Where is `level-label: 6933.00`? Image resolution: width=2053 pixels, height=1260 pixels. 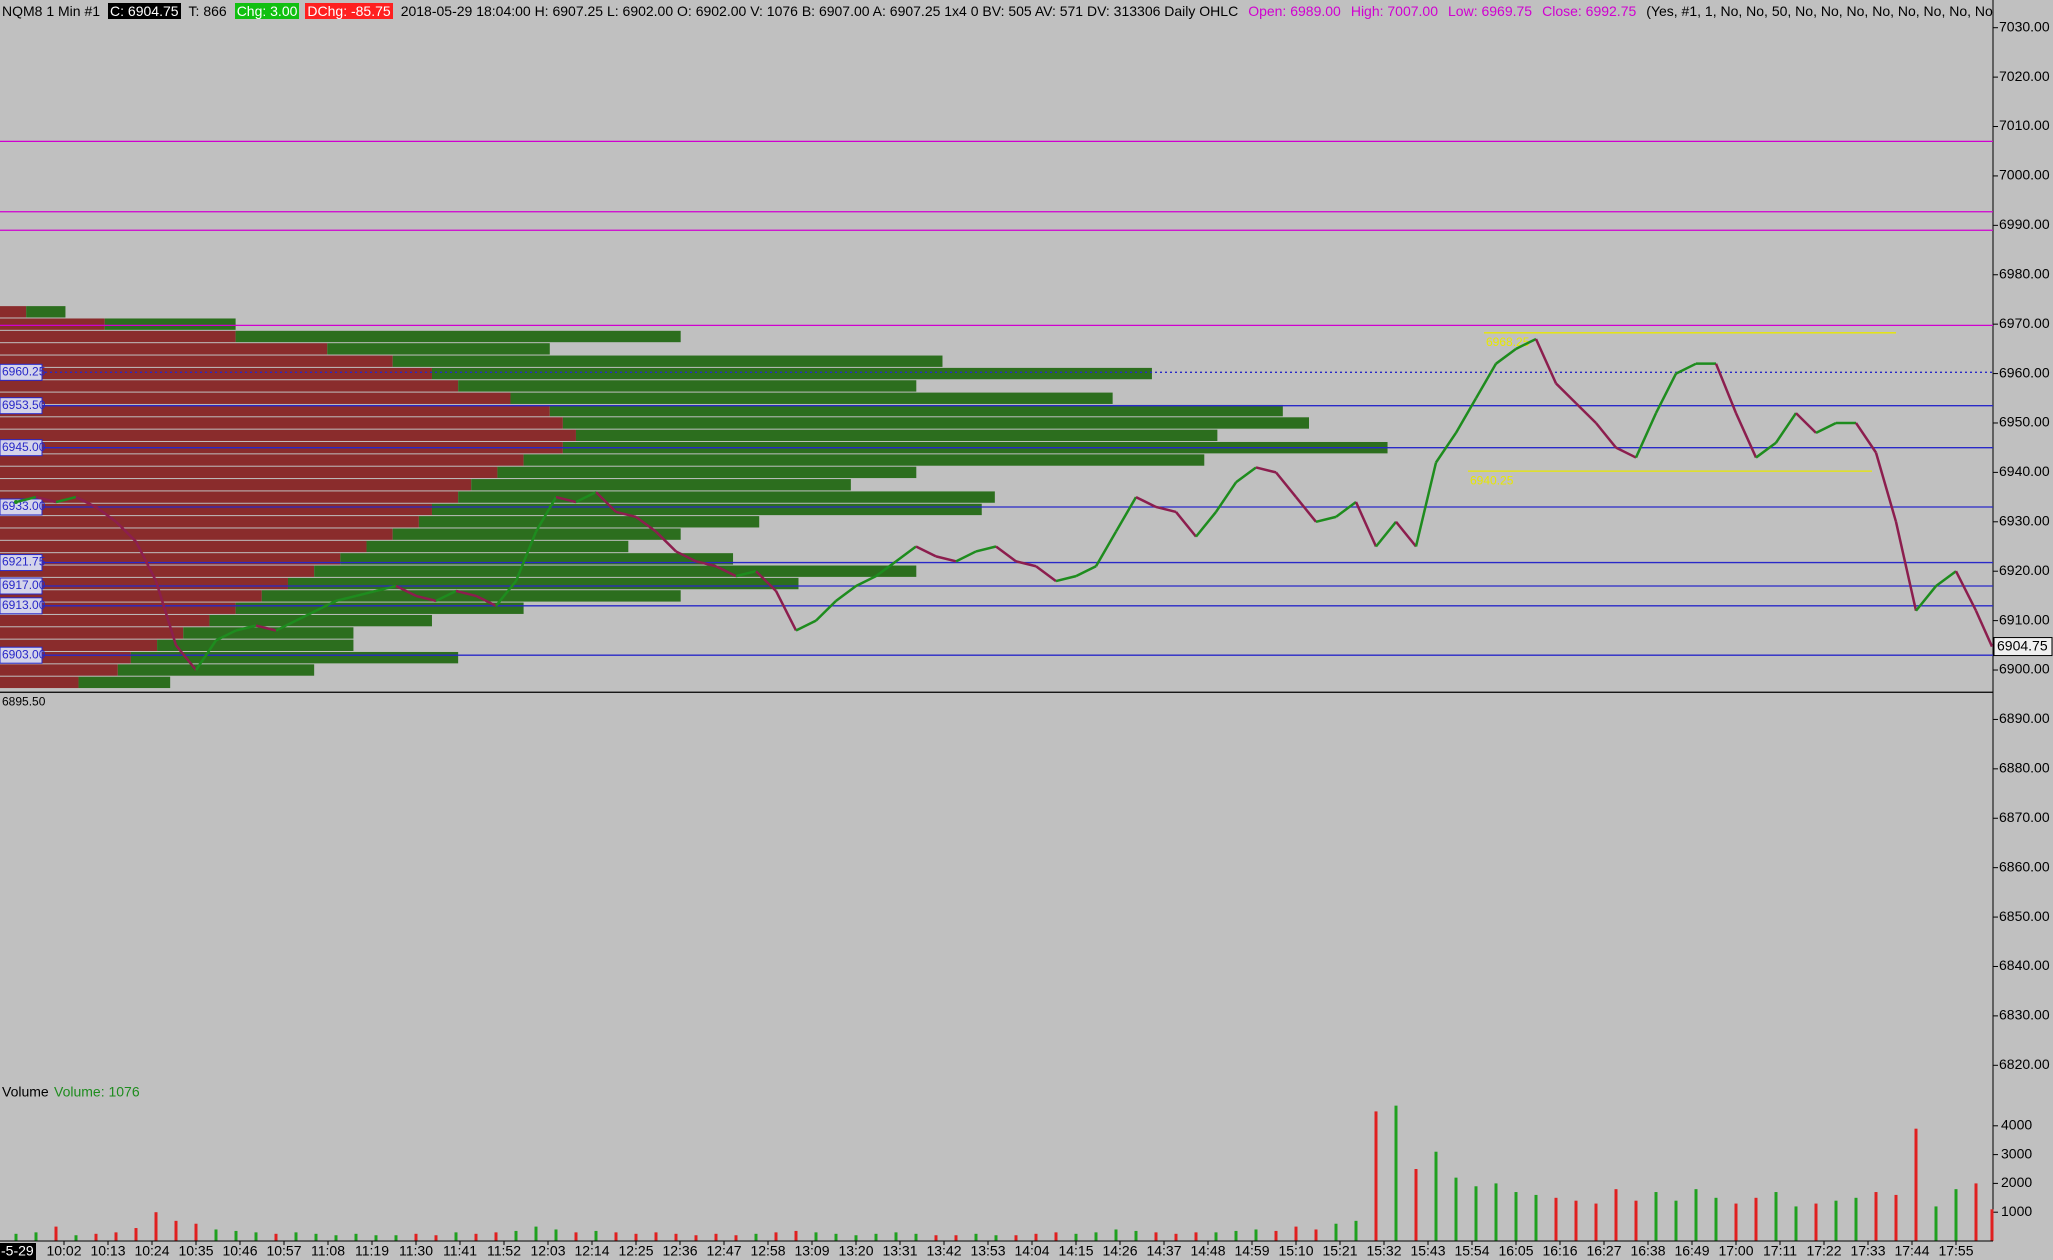 level-label: 6933.00 is located at coordinates (24, 506).